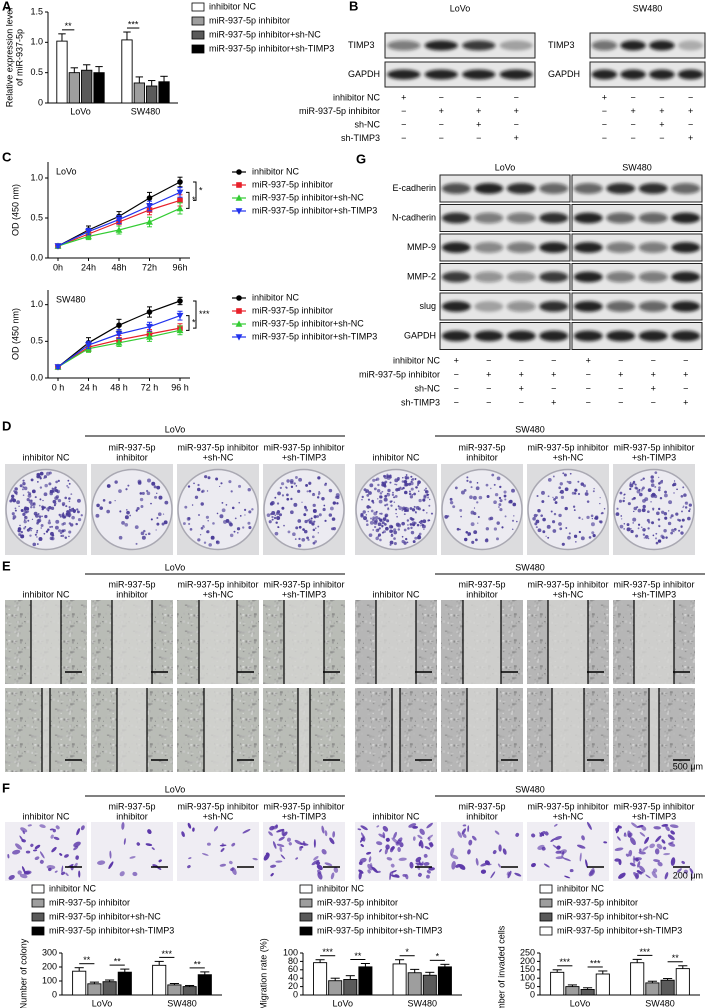 Image resolution: width=709 pixels, height=1008 pixels. I want to click on significance-bracket, so click(188, 323).